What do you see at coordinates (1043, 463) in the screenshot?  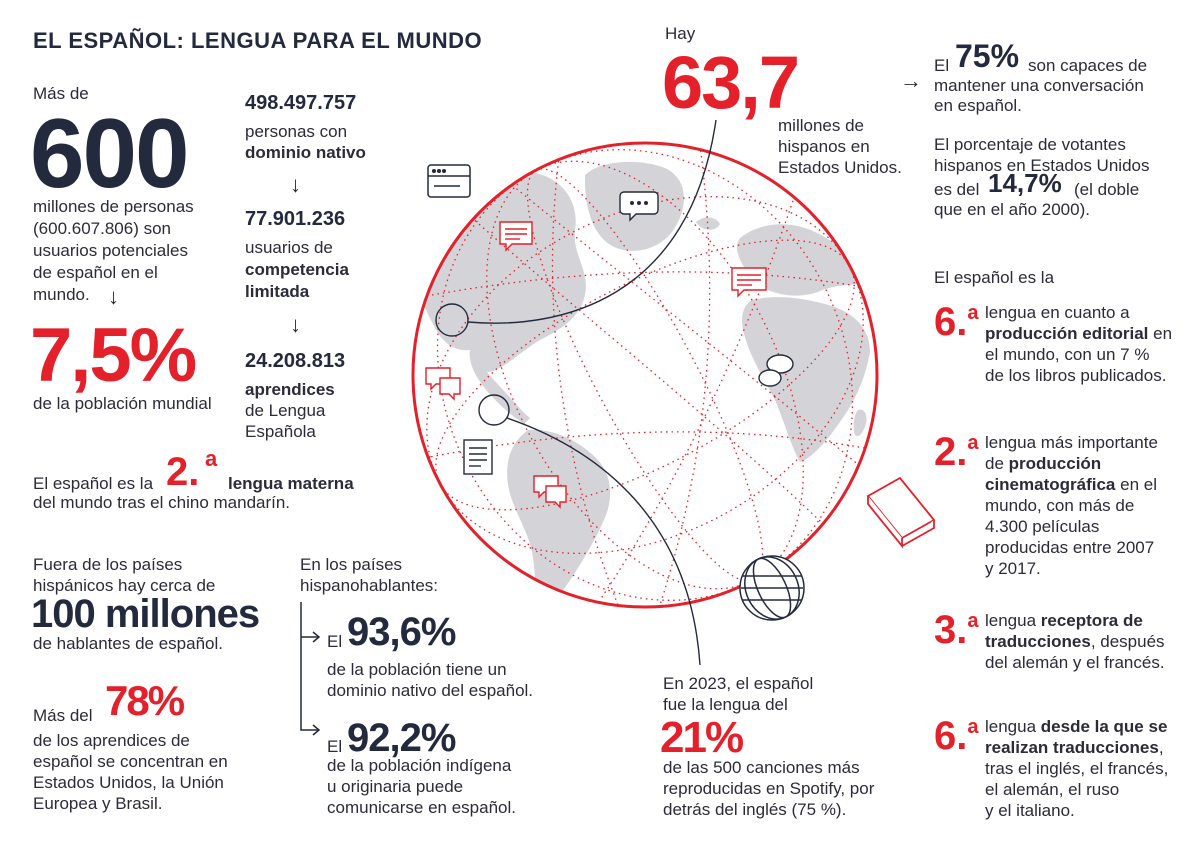 I see `ranking-line: de producción` at bounding box center [1043, 463].